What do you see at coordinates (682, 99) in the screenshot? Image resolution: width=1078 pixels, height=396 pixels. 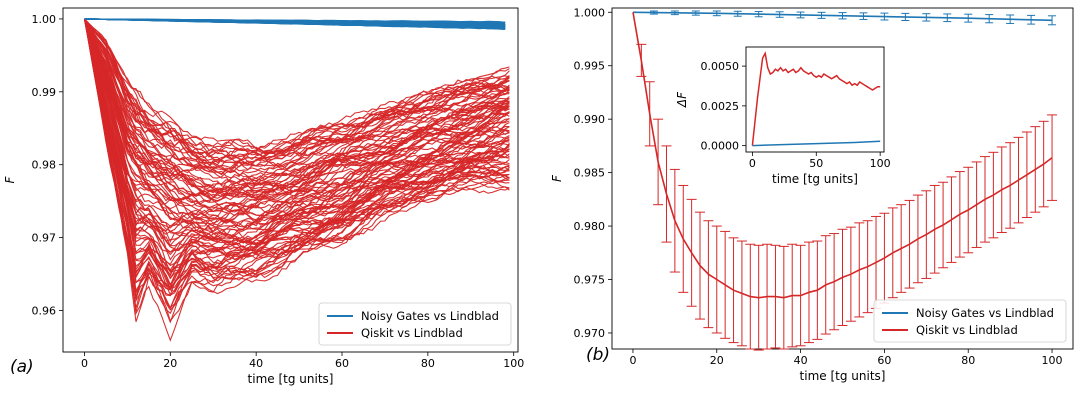 I see `inset-y-axis-label: ΔF` at bounding box center [682, 99].